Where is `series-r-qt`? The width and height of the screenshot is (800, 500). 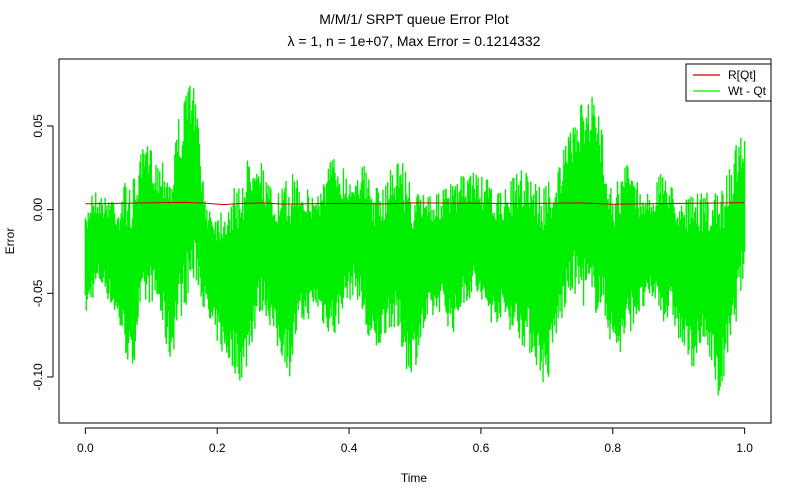 series-r-qt is located at coordinates (415, 203).